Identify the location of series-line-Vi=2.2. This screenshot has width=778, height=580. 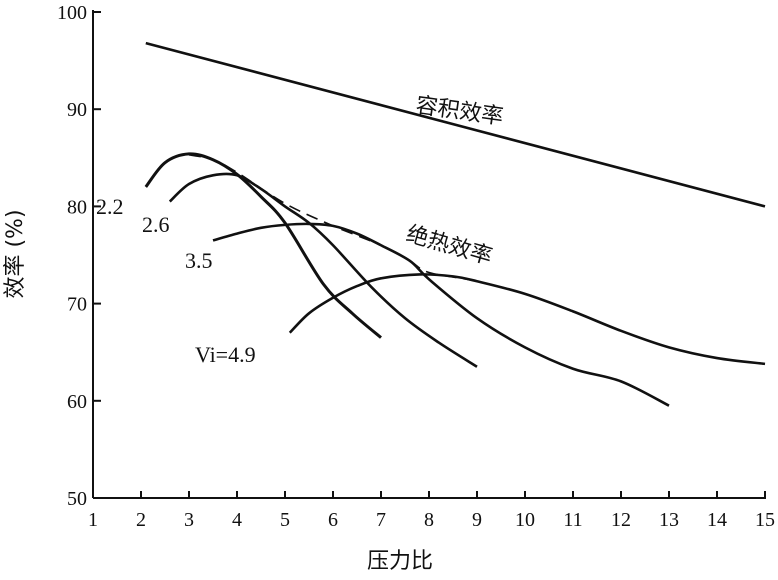
(263, 245).